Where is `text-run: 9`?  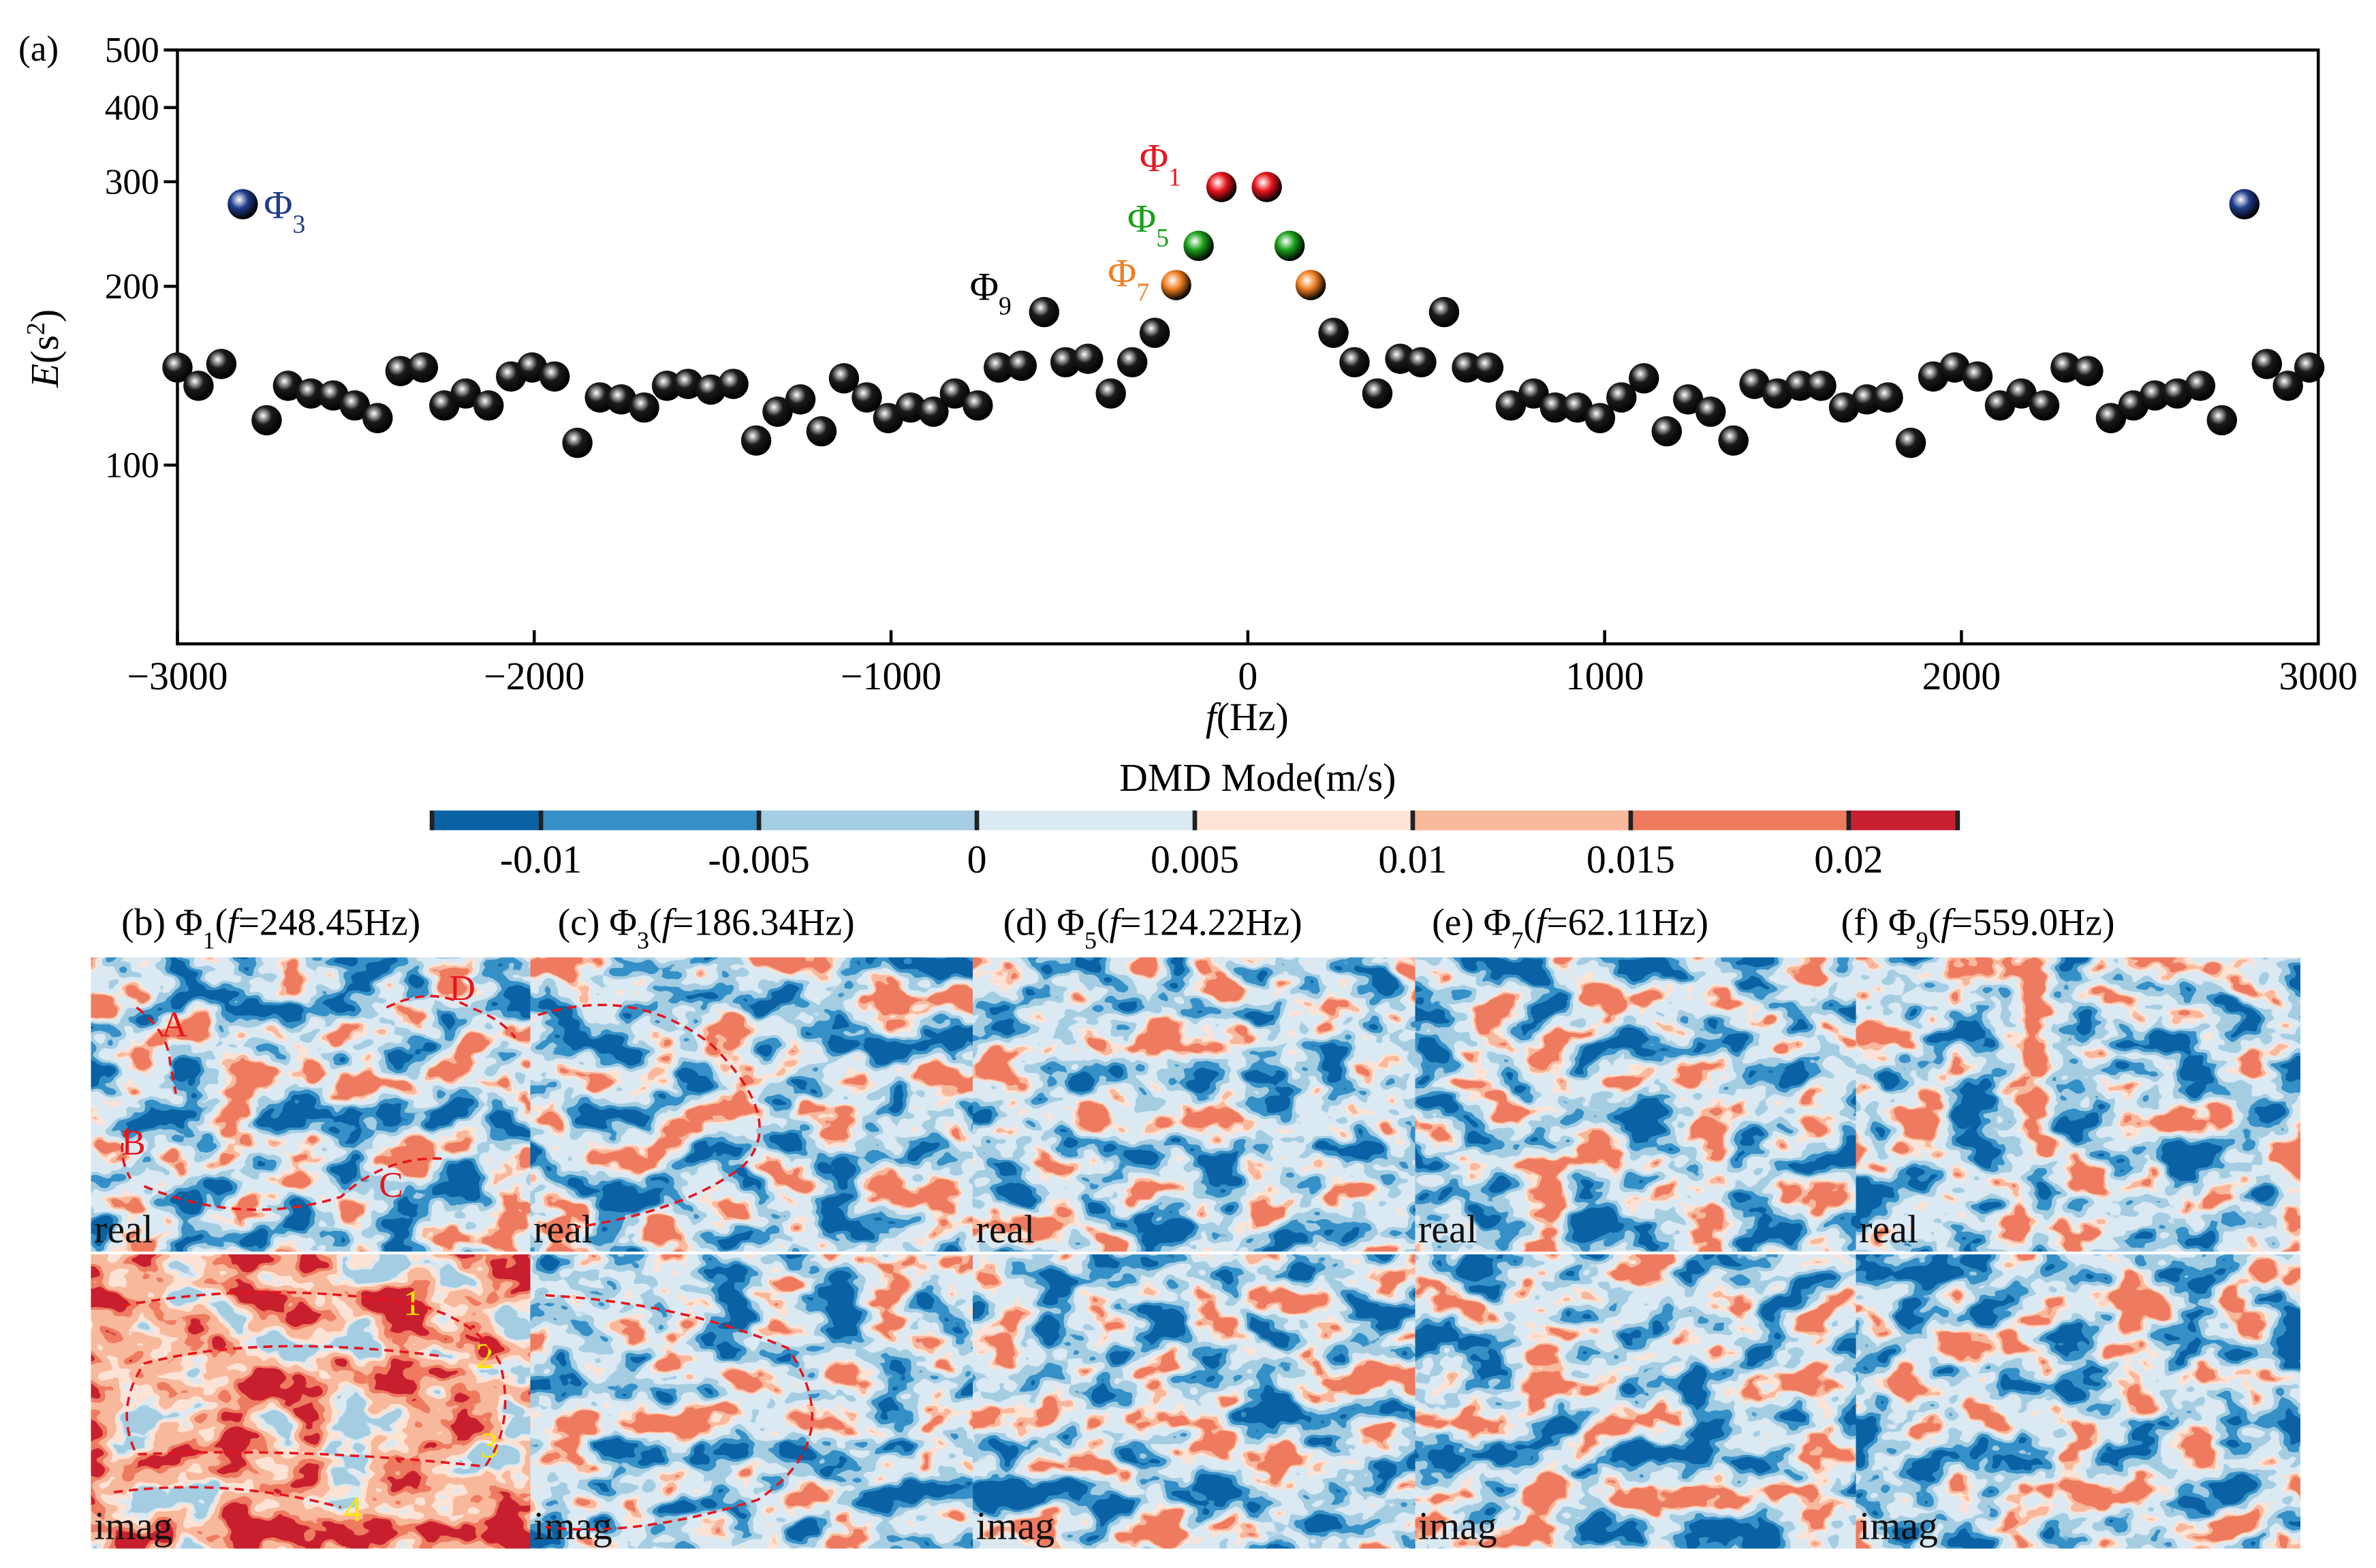
text-run: 9 is located at coordinates (1922, 940).